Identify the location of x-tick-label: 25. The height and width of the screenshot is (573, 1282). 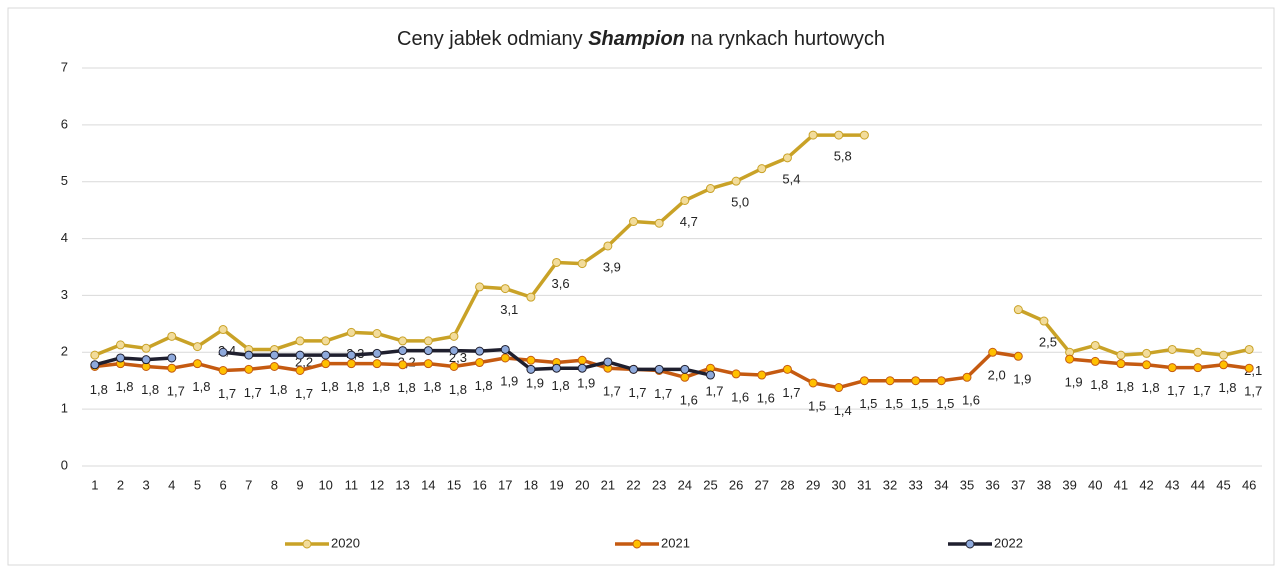
(710, 484).